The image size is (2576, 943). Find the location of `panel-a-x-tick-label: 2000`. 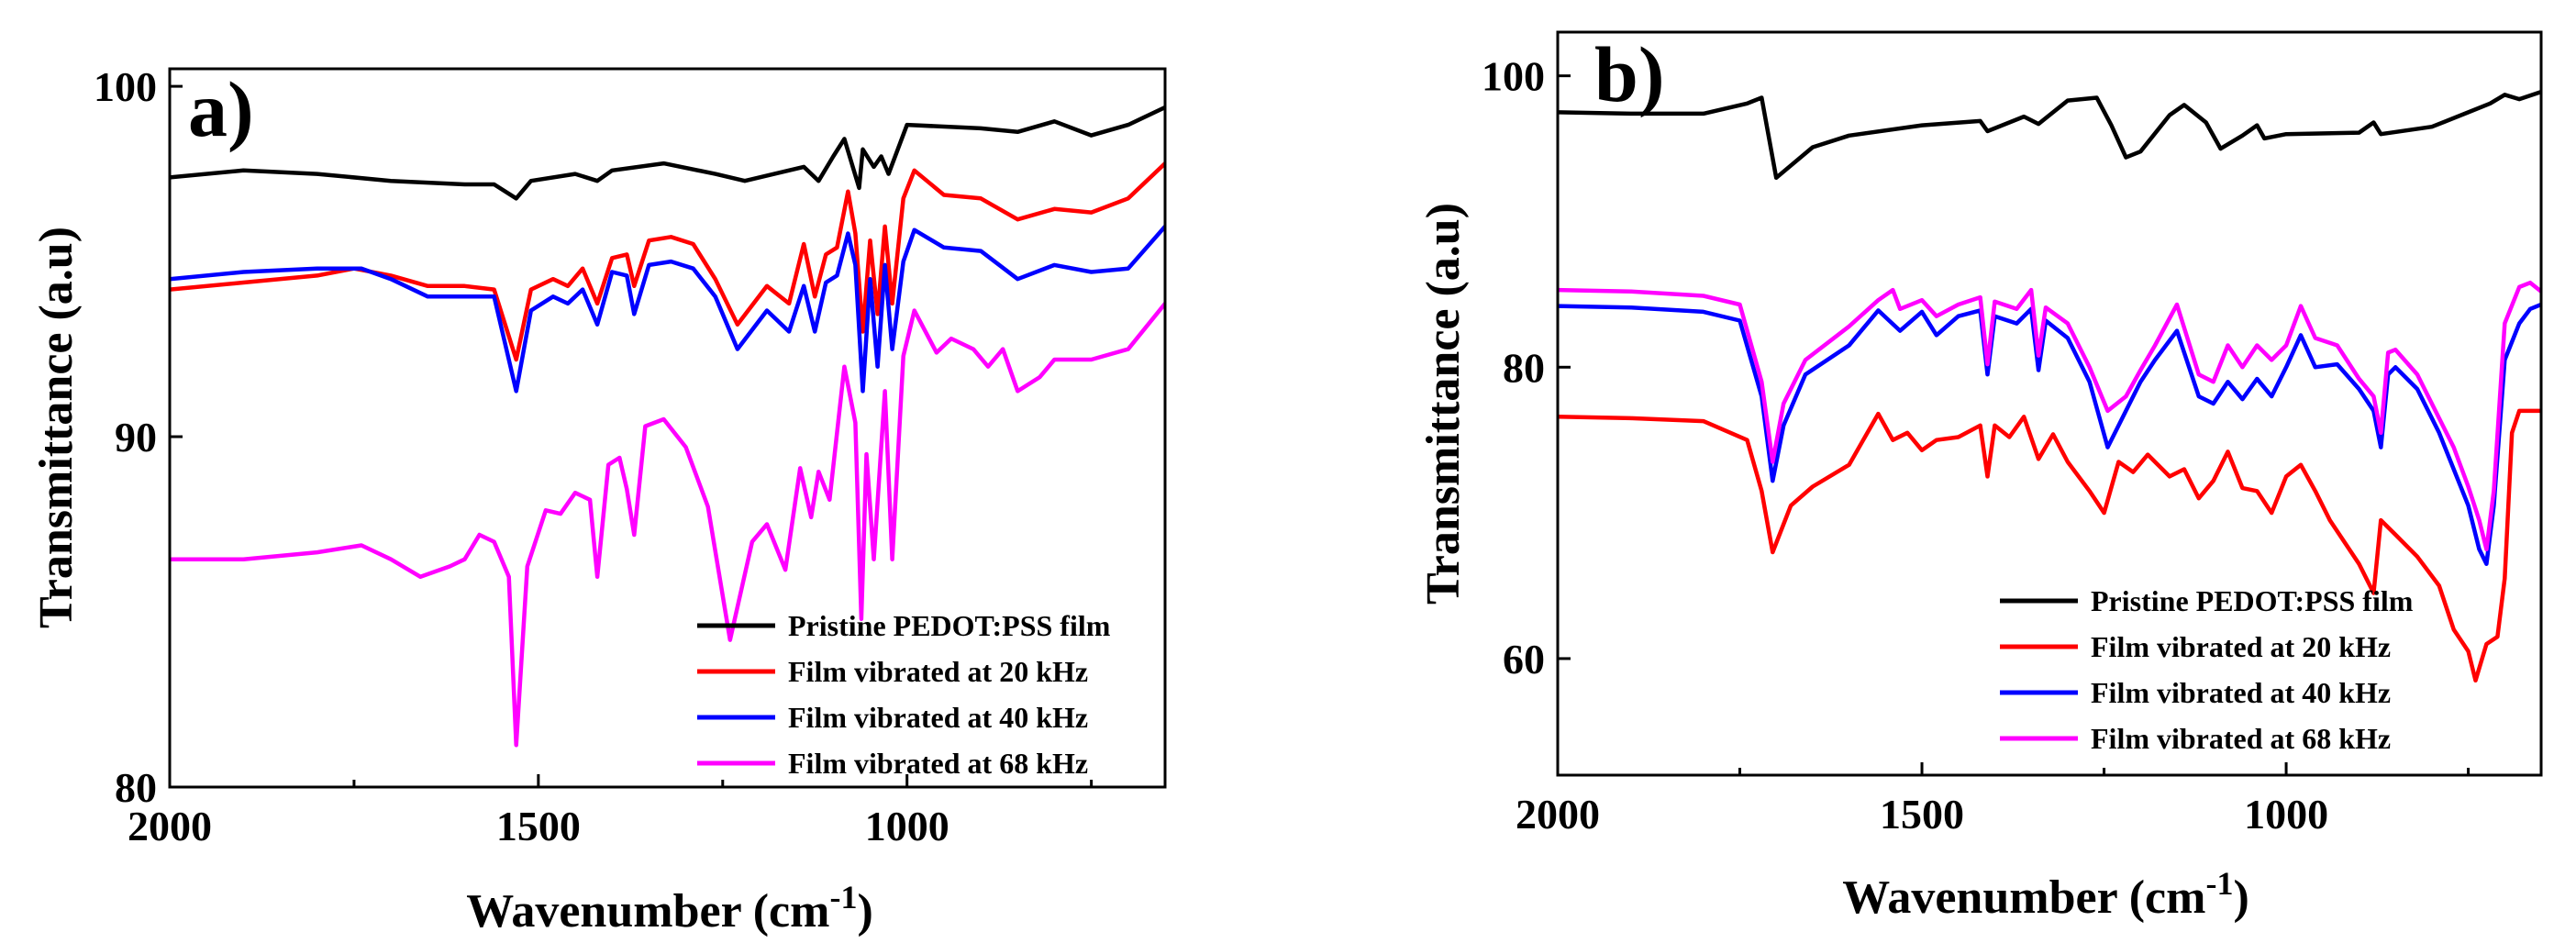

panel-a-x-tick-label: 2000 is located at coordinates (170, 826).